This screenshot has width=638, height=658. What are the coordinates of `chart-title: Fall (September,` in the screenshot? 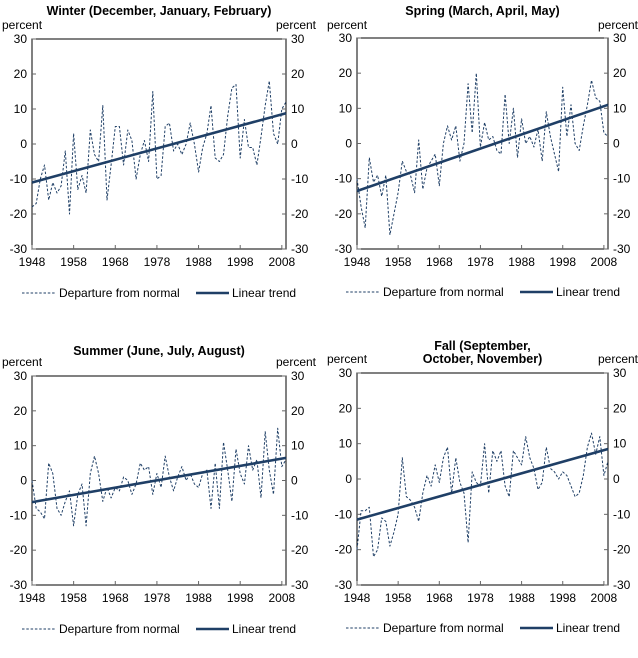 It's located at (482, 346).